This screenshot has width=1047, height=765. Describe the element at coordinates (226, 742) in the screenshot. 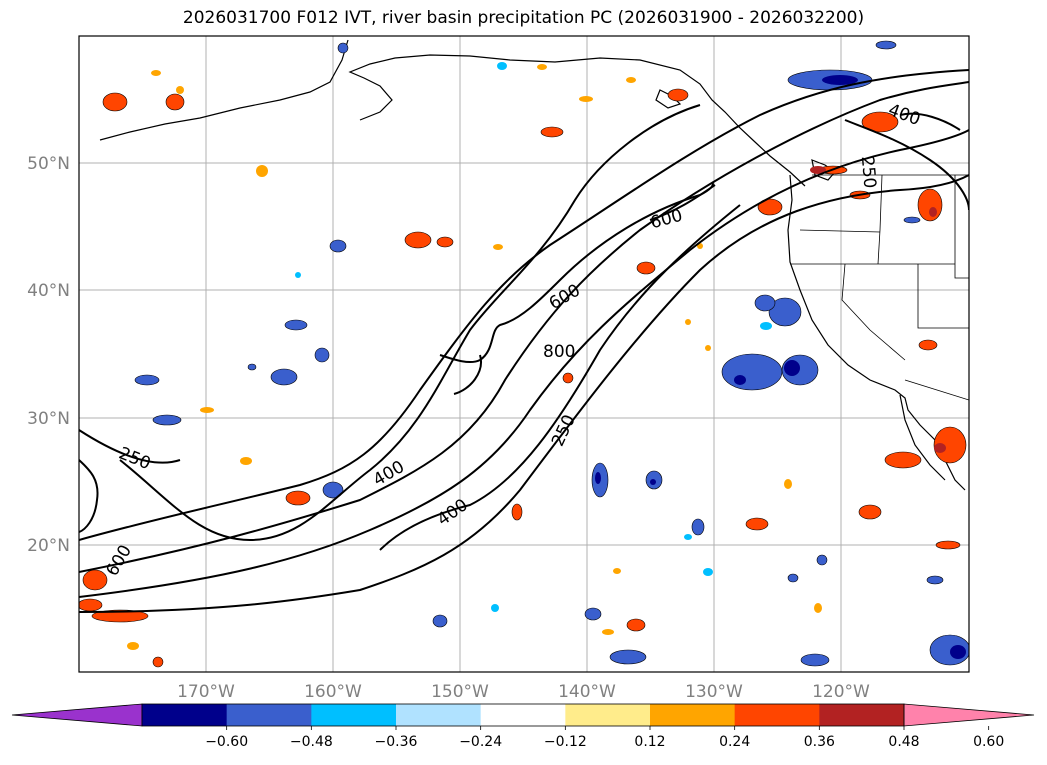

I see `colorbar-tick-label: −0.60` at that location.